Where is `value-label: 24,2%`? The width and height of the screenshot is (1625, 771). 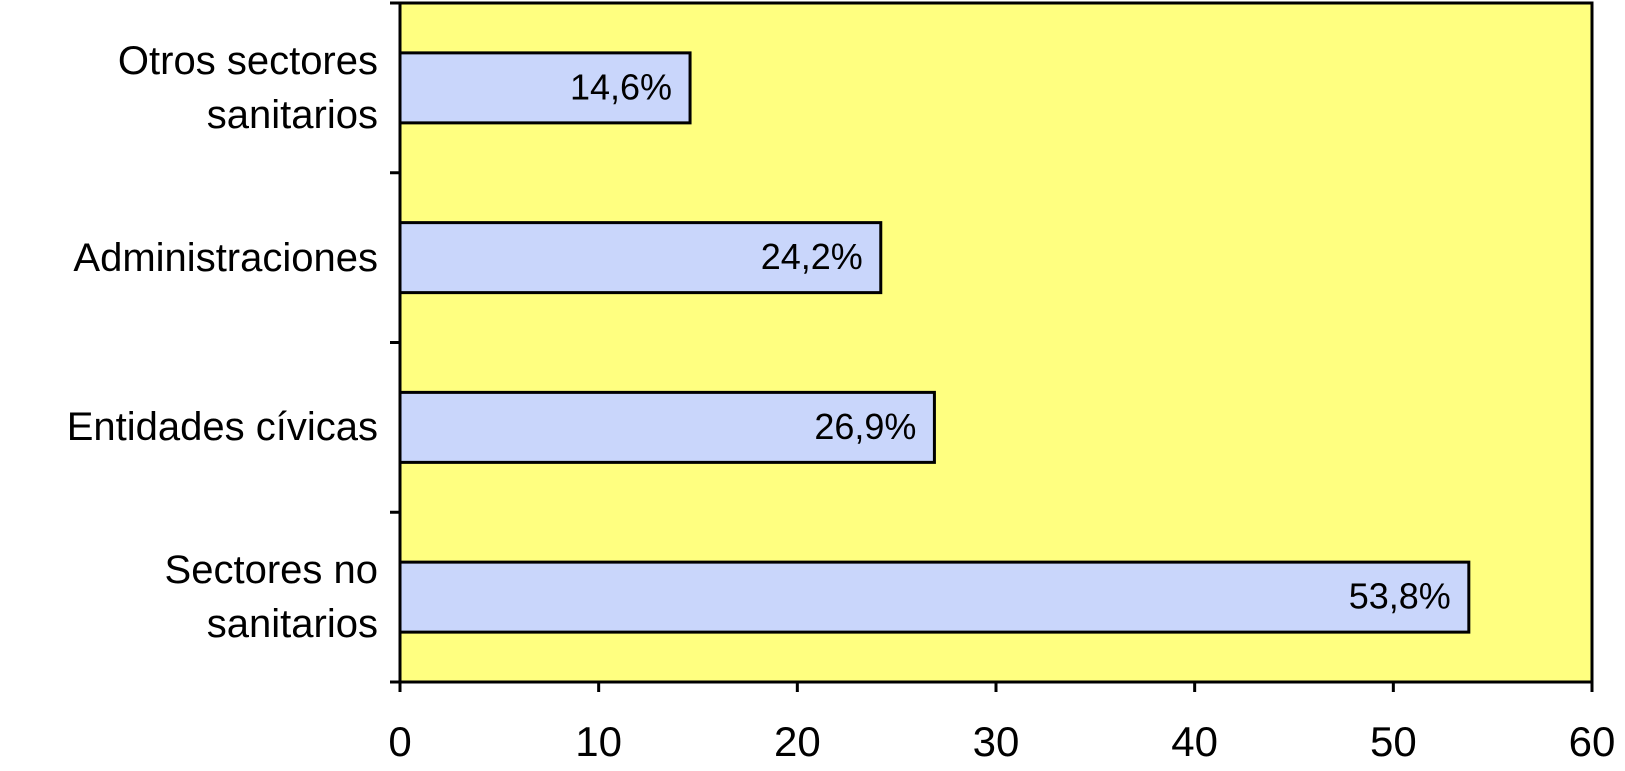
value-label: 24,2% is located at coordinates (812, 256).